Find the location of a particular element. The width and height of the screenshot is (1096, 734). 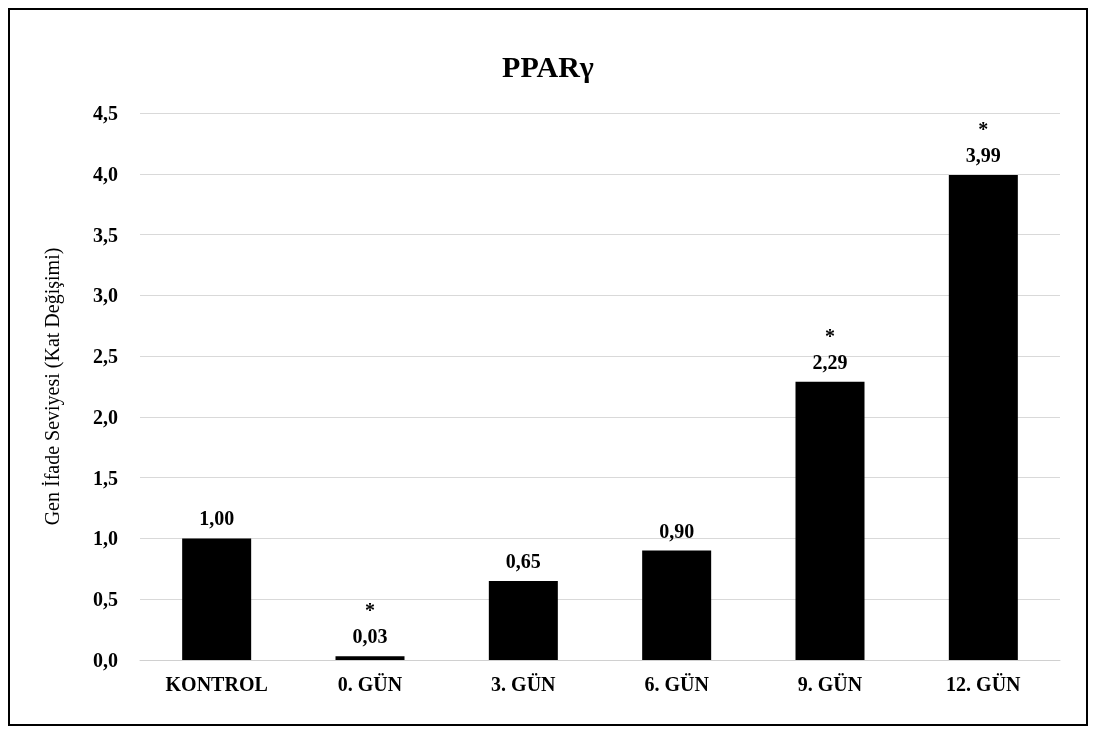

x-tick-label: KONTROL is located at coordinates (216, 684).